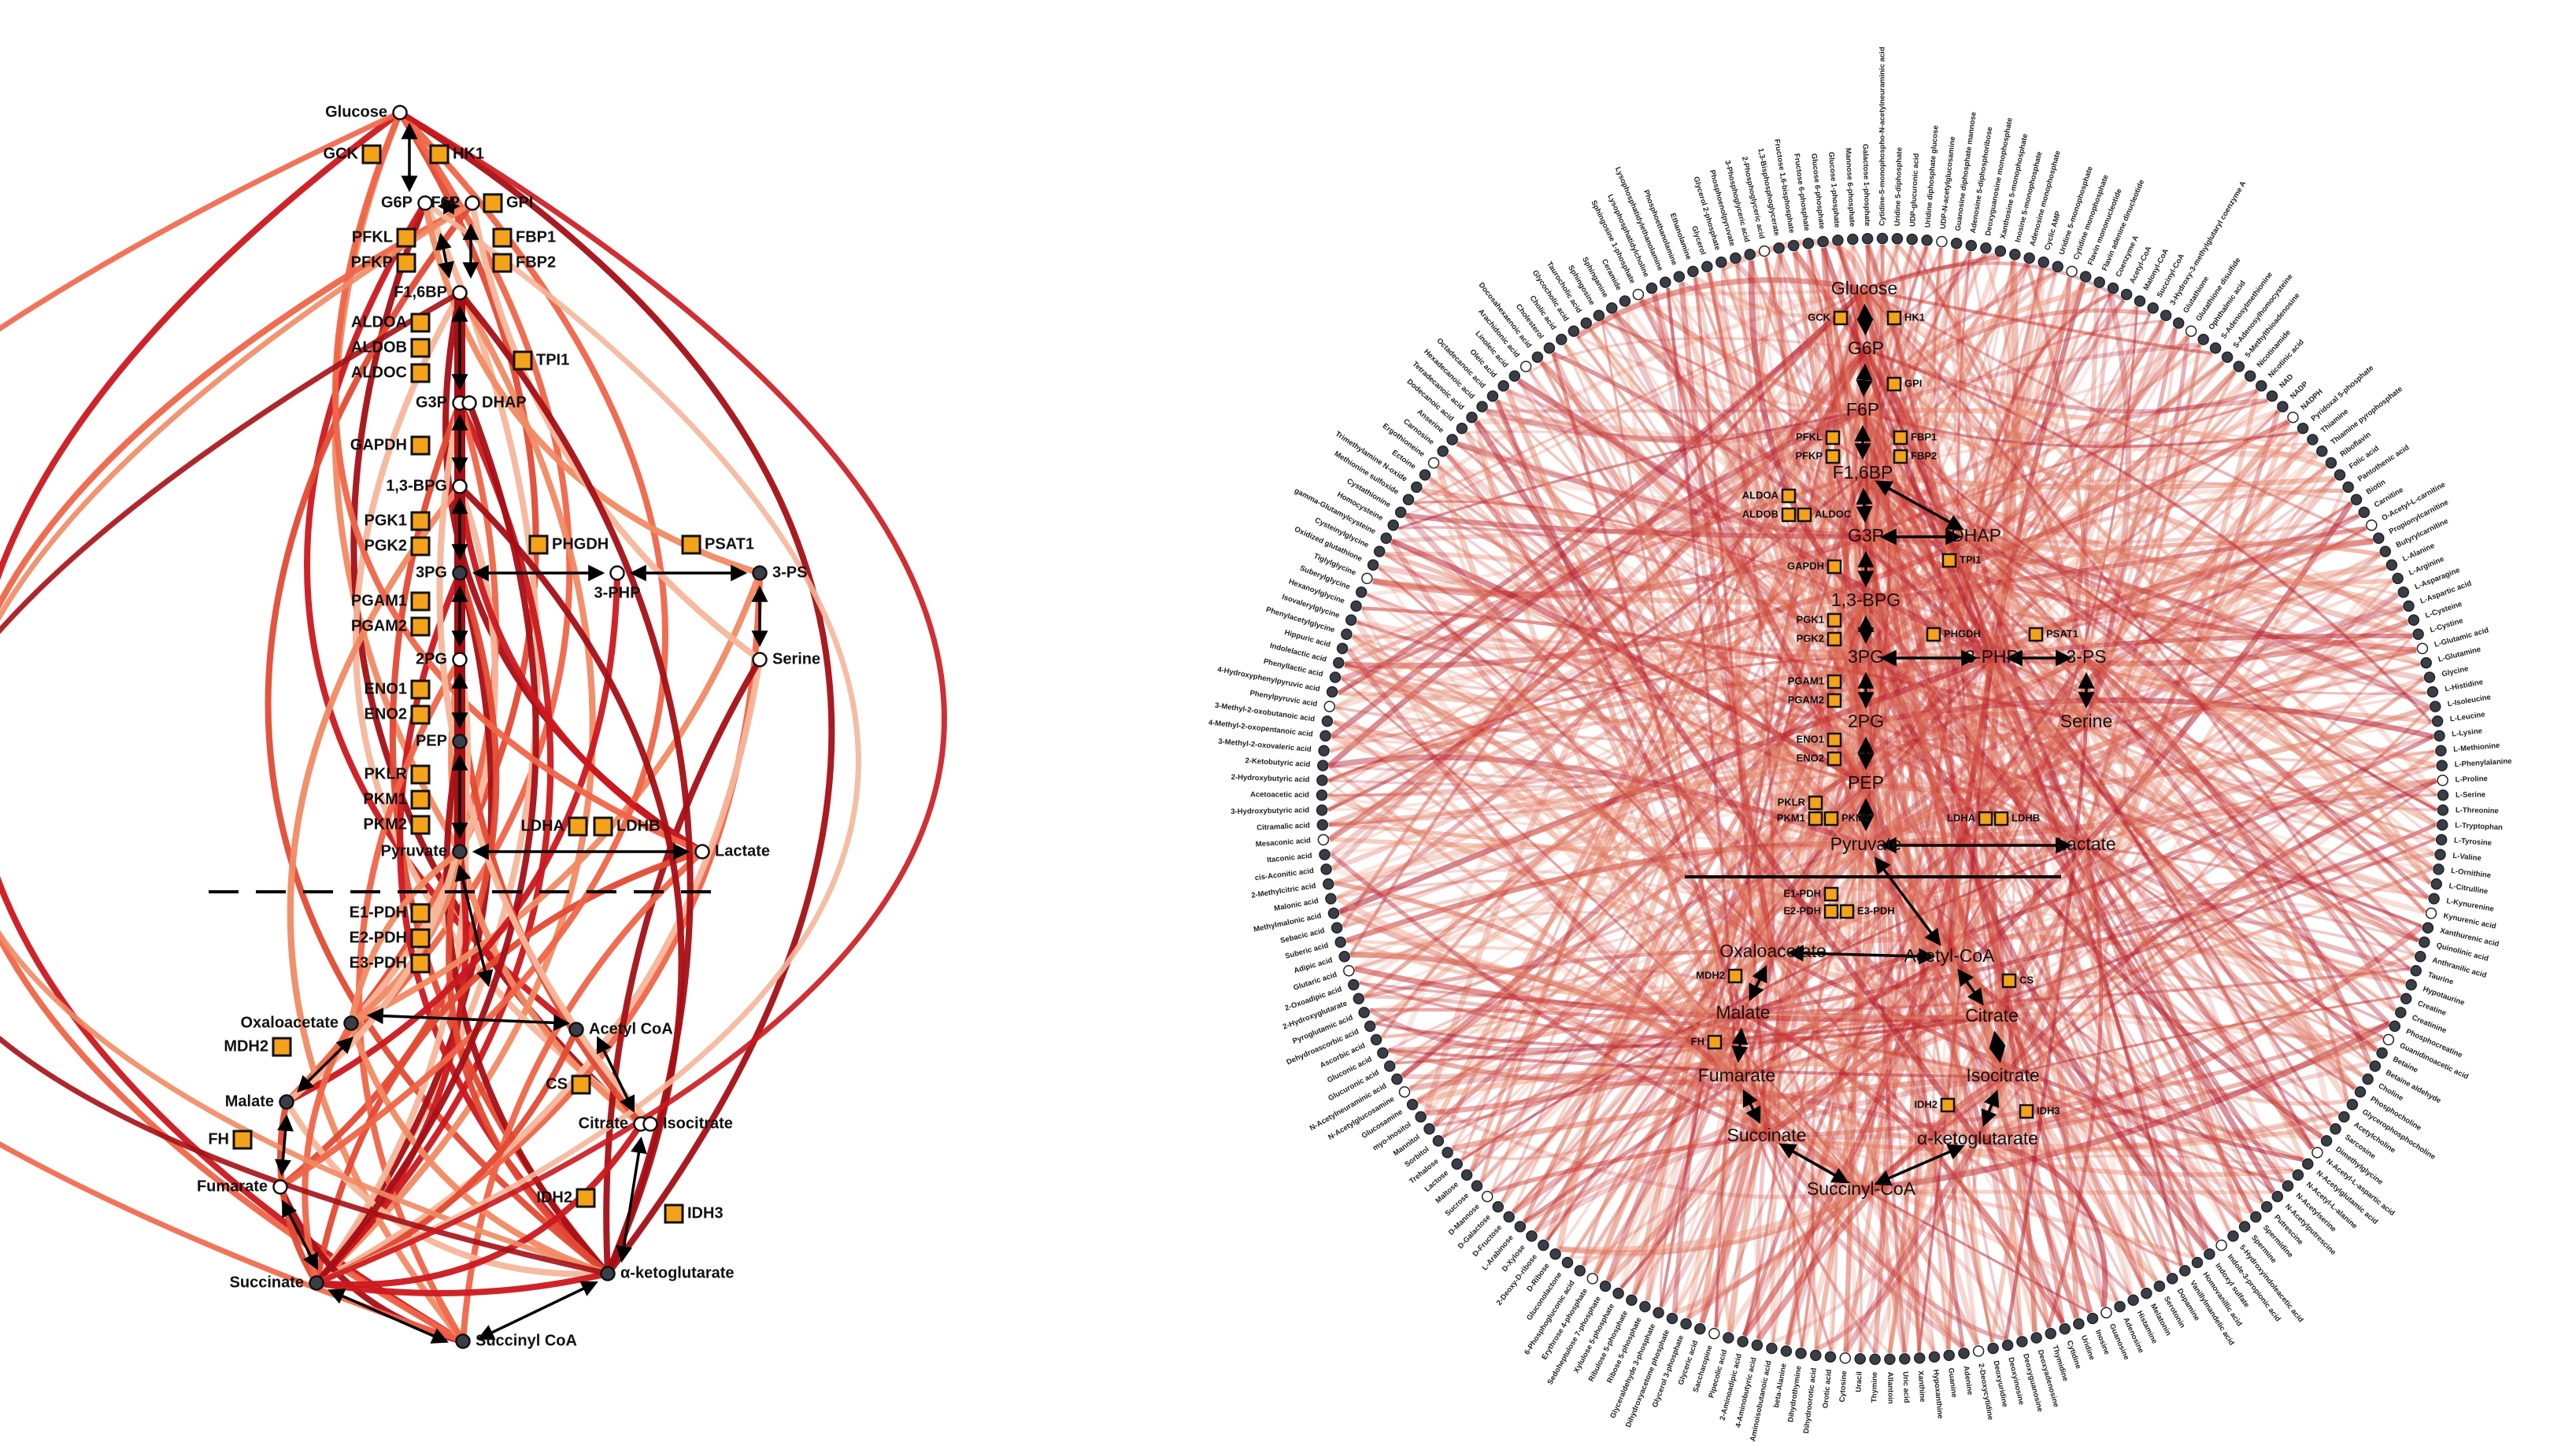 Image resolution: width=2576 pixels, height=1442 pixels. I want to click on ring-node-allantoin, so click(1890, 1360).